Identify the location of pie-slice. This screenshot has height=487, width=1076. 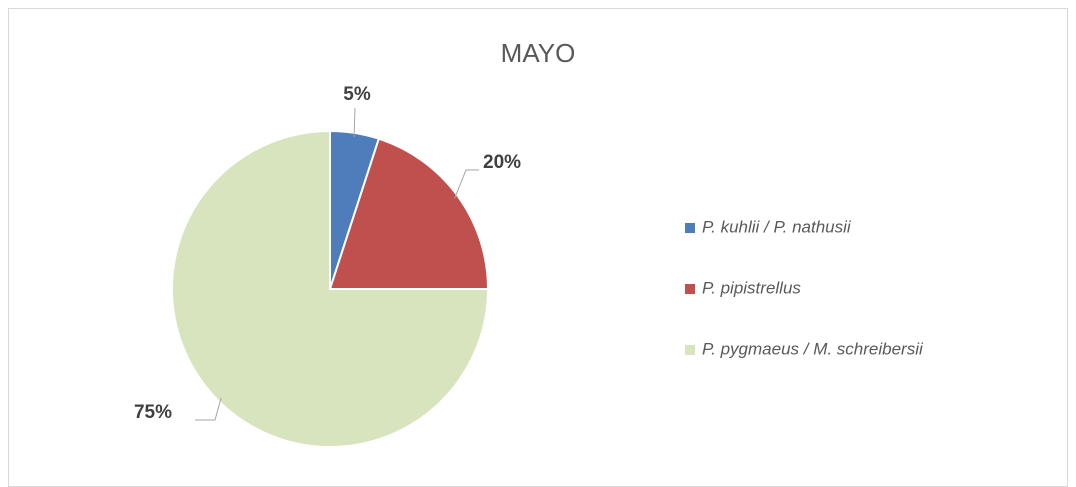
(409, 213).